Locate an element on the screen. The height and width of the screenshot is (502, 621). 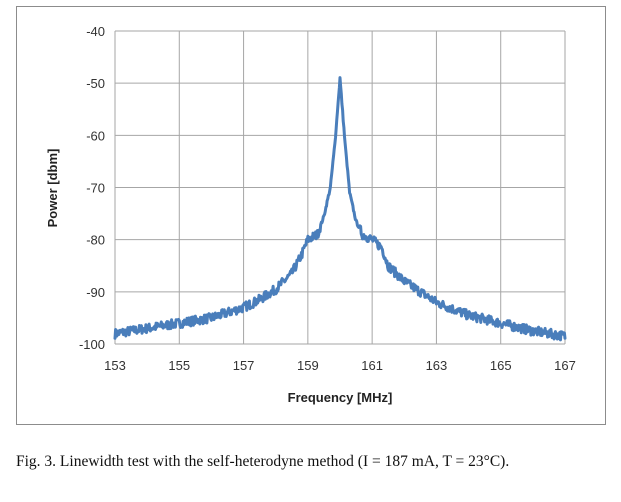
y-tick-label: -100 is located at coordinates (92, 344).